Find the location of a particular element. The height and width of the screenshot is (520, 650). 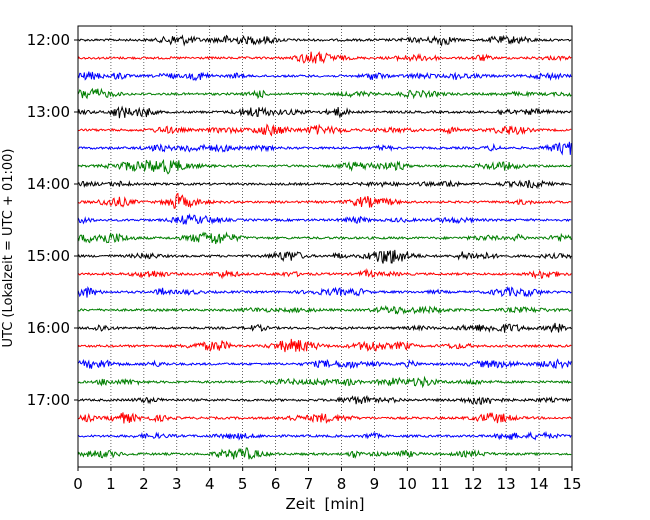

x-tick-label: 12 is located at coordinates (473, 484).